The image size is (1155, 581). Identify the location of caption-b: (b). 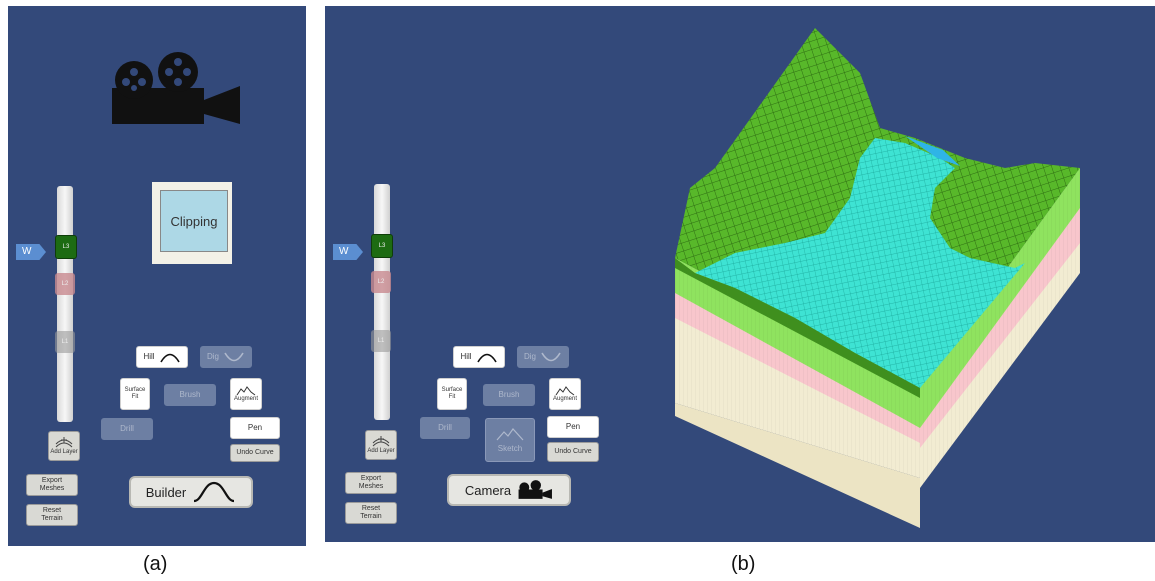
(743, 564).